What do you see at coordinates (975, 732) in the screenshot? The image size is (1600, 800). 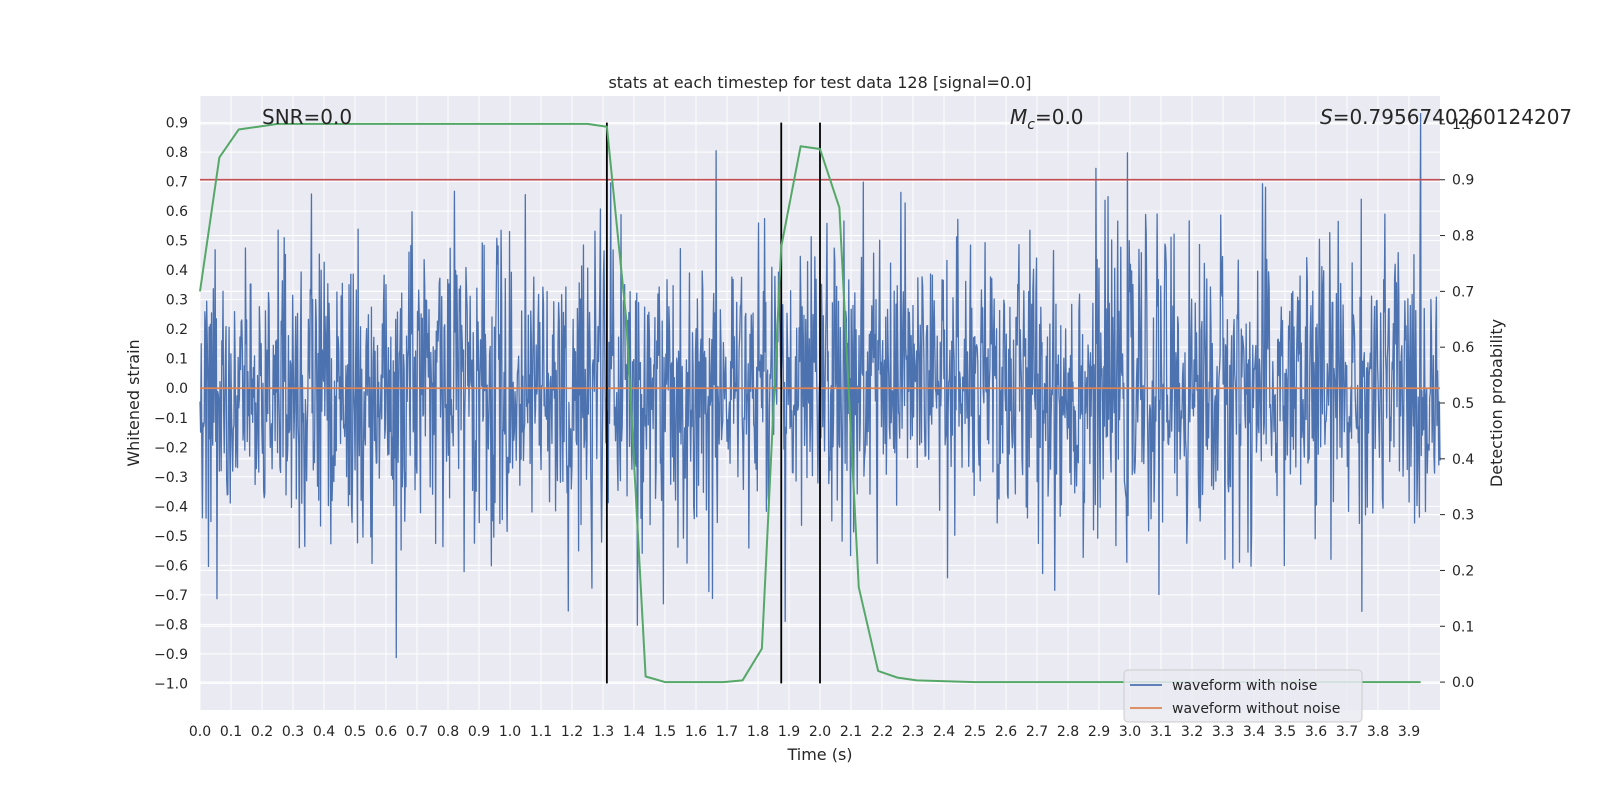 I see `x-tick-label: 2.5` at bounding box center [975, 732].